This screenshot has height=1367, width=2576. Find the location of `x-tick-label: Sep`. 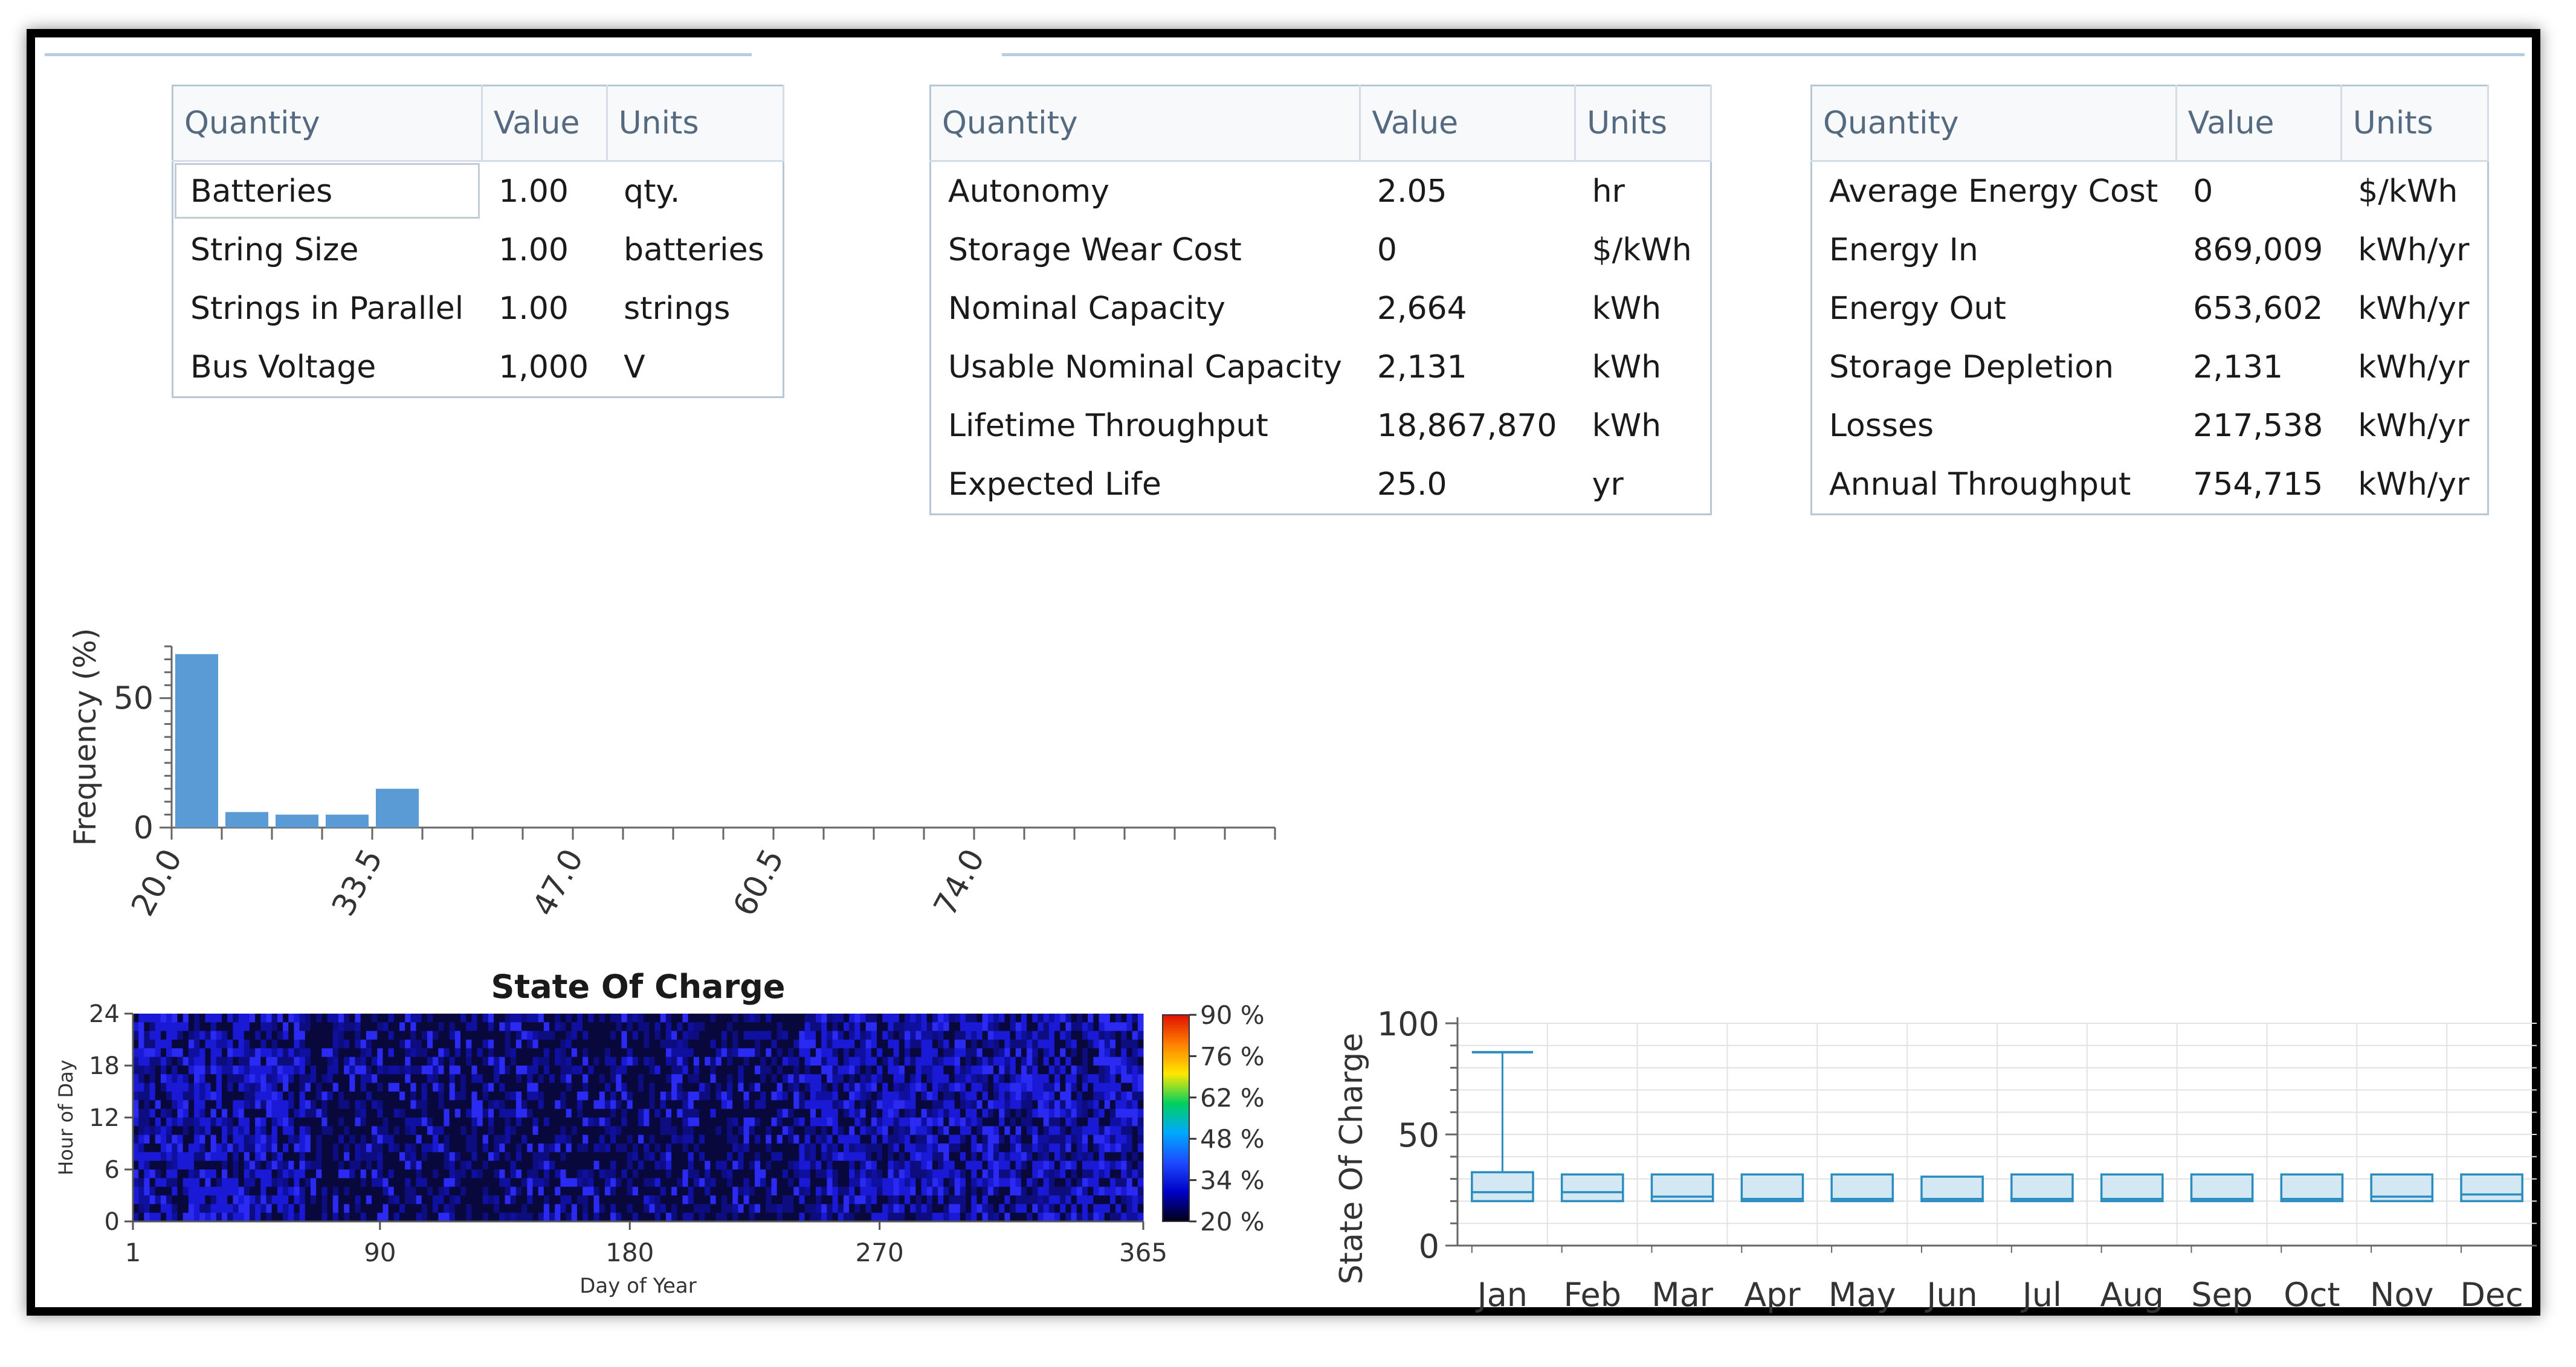

x-tick-label: Sep is located at coordinates (2222, 1295).